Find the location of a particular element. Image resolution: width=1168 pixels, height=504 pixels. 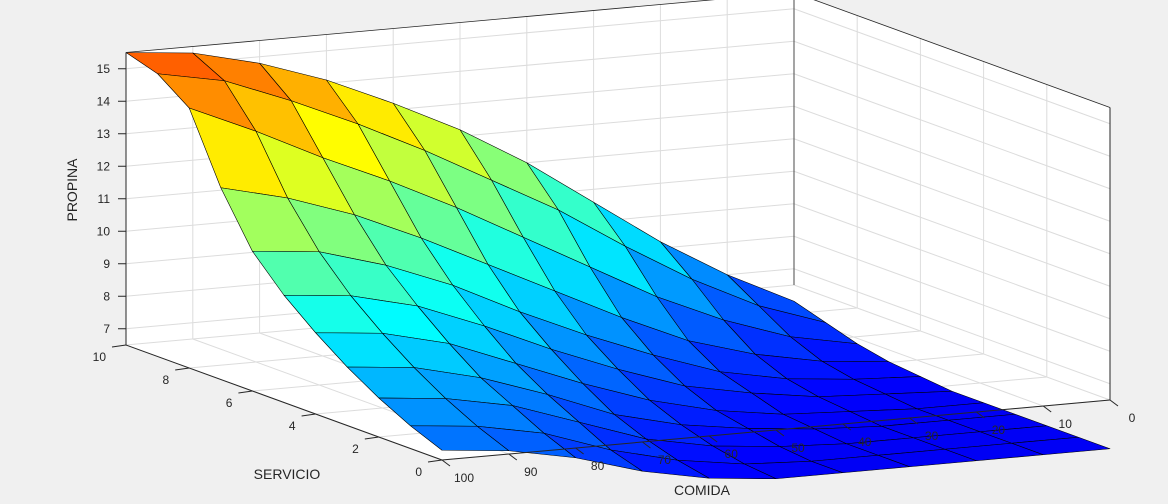

z-tick-label: 8 is located at coordinates (106, 296).